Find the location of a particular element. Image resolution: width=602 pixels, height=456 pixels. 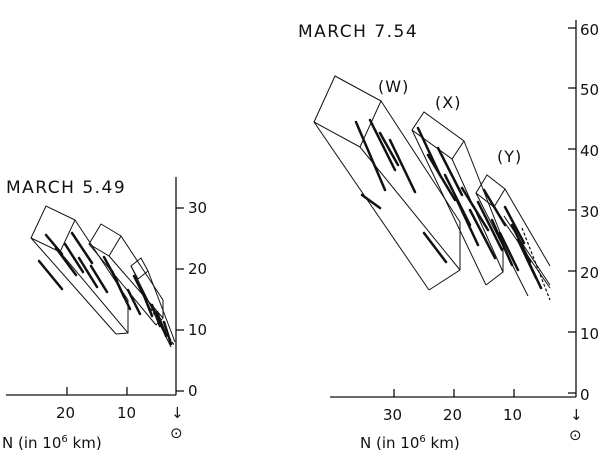

right-title: MARCH 7.54 is located at coordinates (358, 32).